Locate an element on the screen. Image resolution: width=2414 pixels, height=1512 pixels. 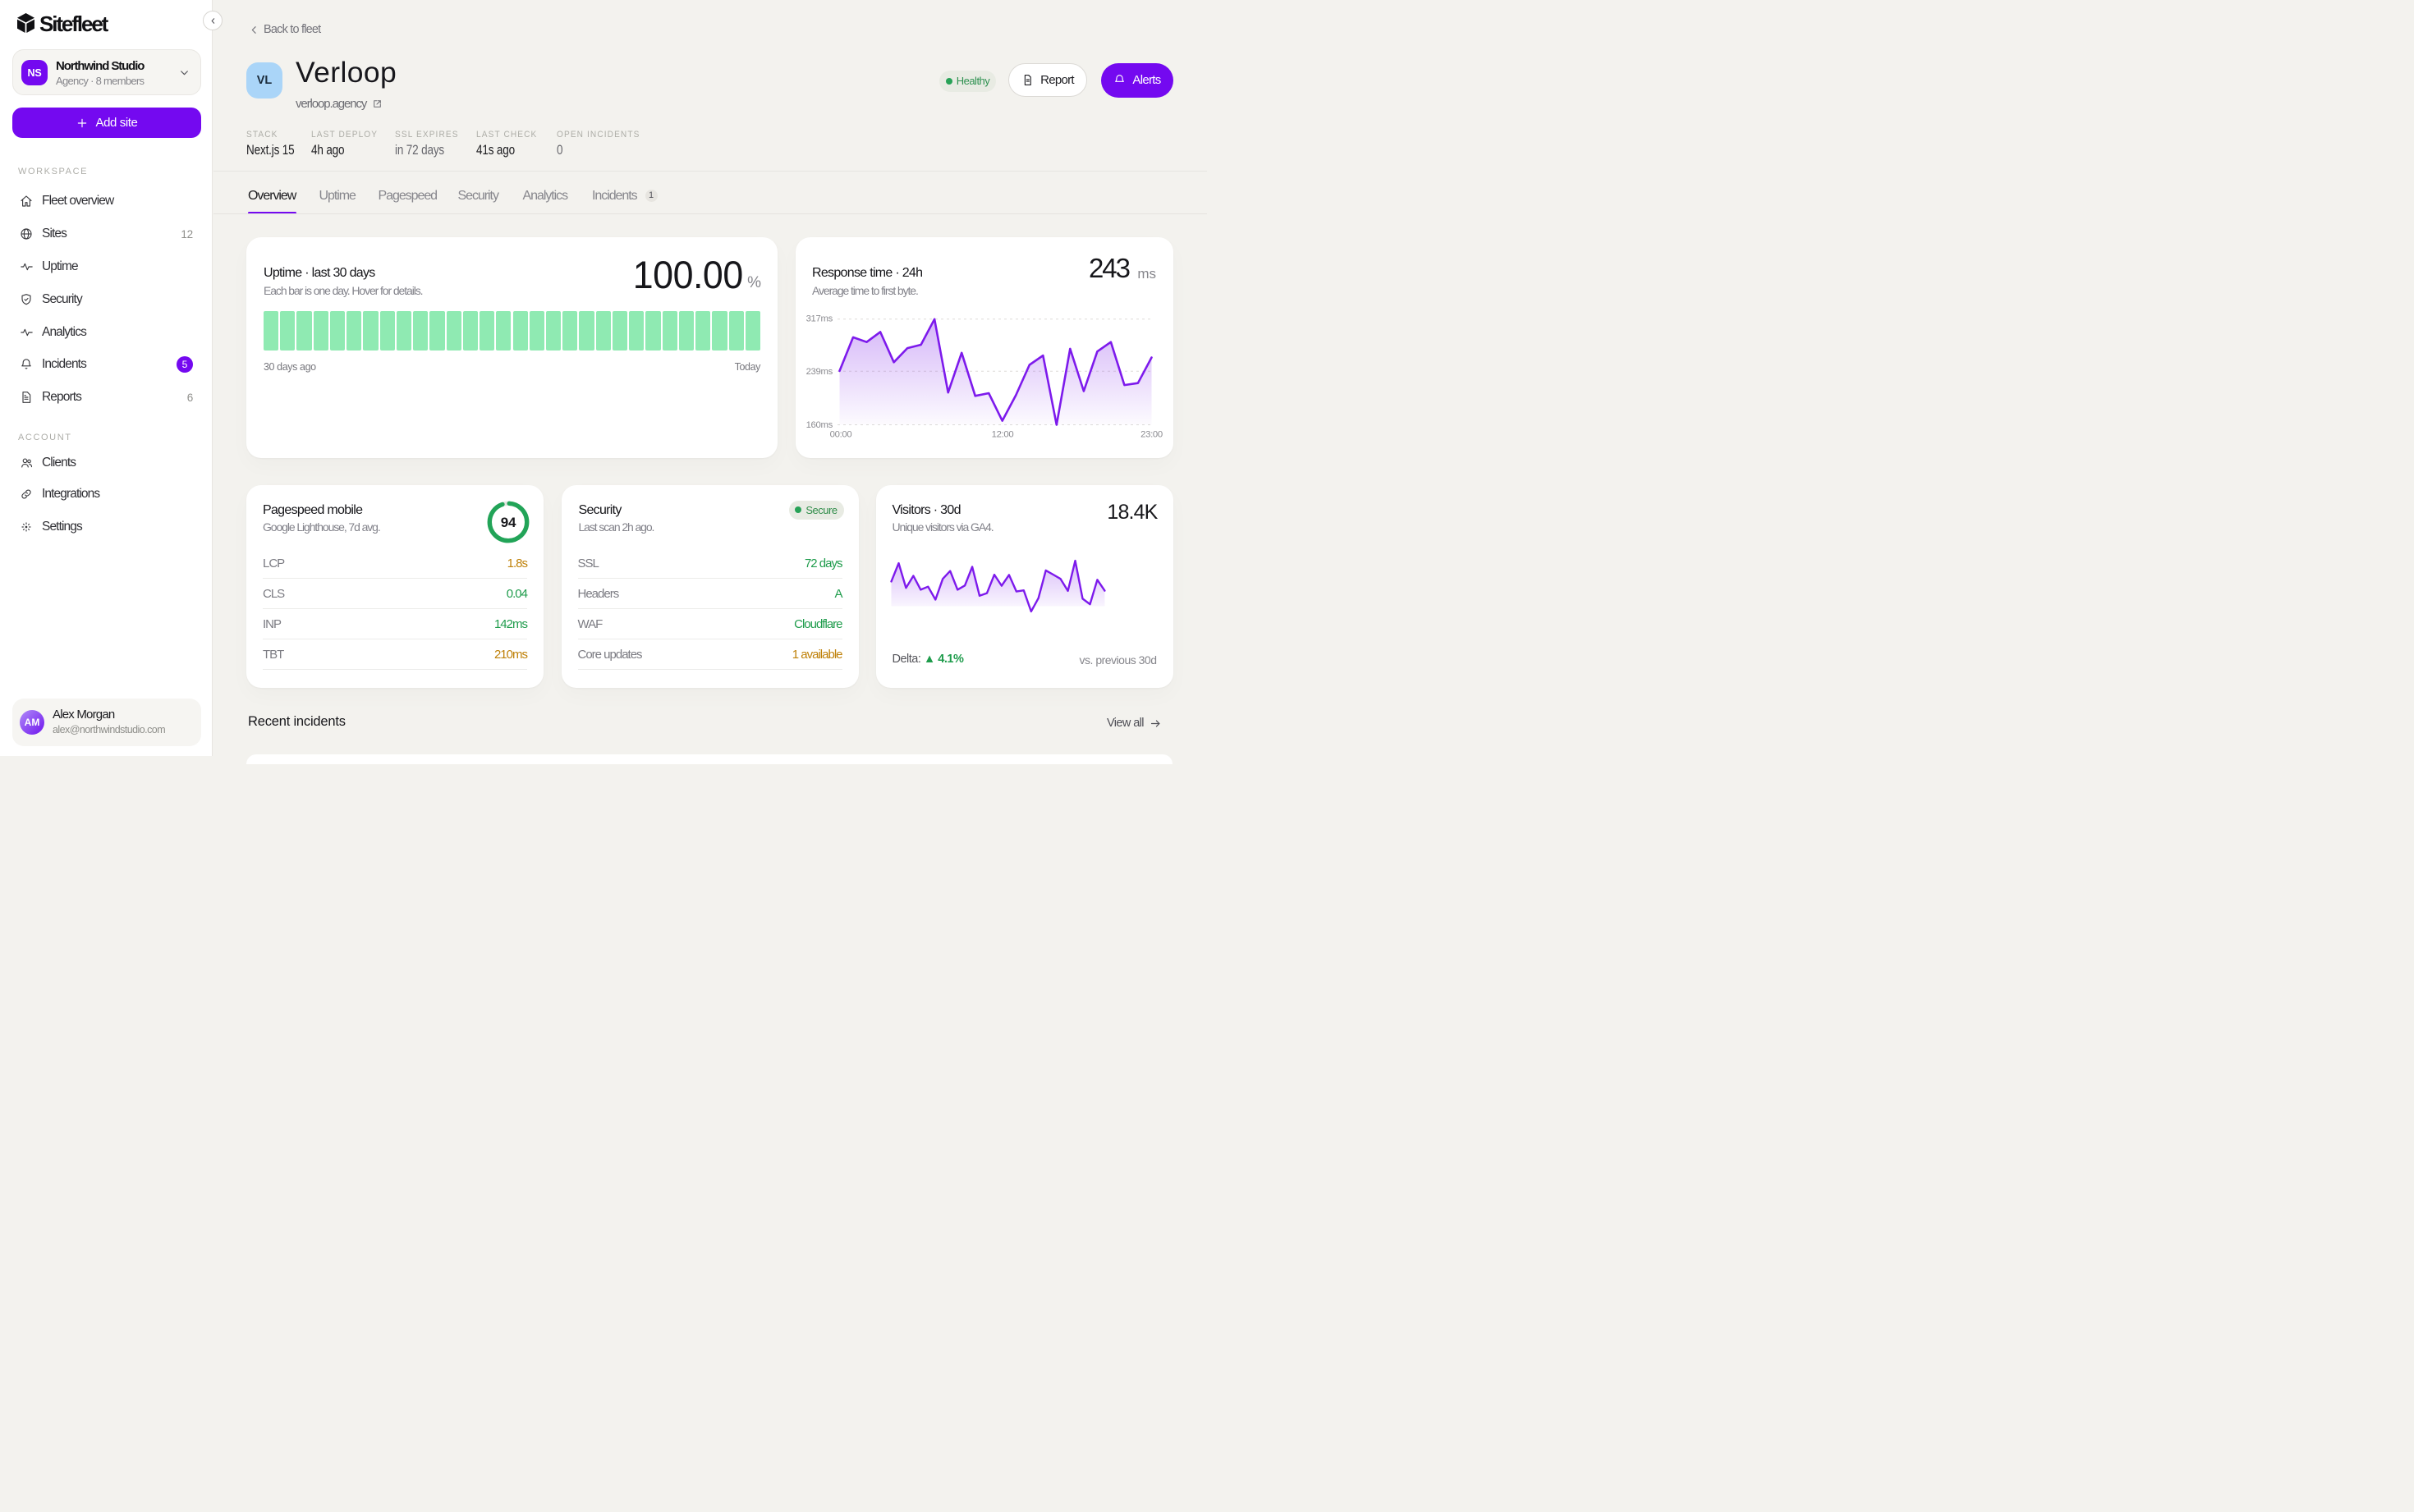
svg-text: 00:00 is located at coordinates (841, 435).